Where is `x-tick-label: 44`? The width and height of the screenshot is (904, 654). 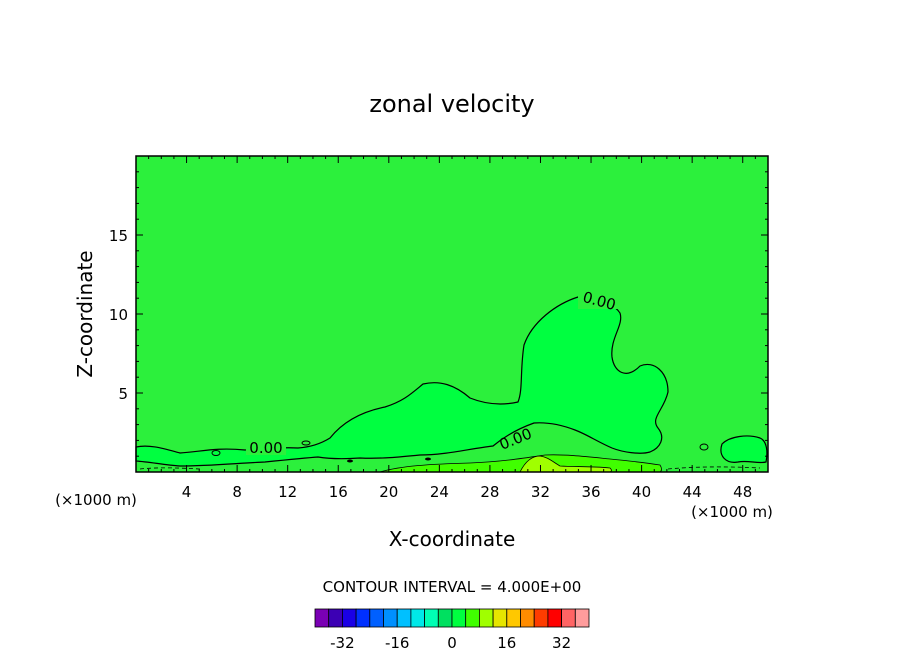
x-tick-label: 44 is located at coordinates (692, 492).